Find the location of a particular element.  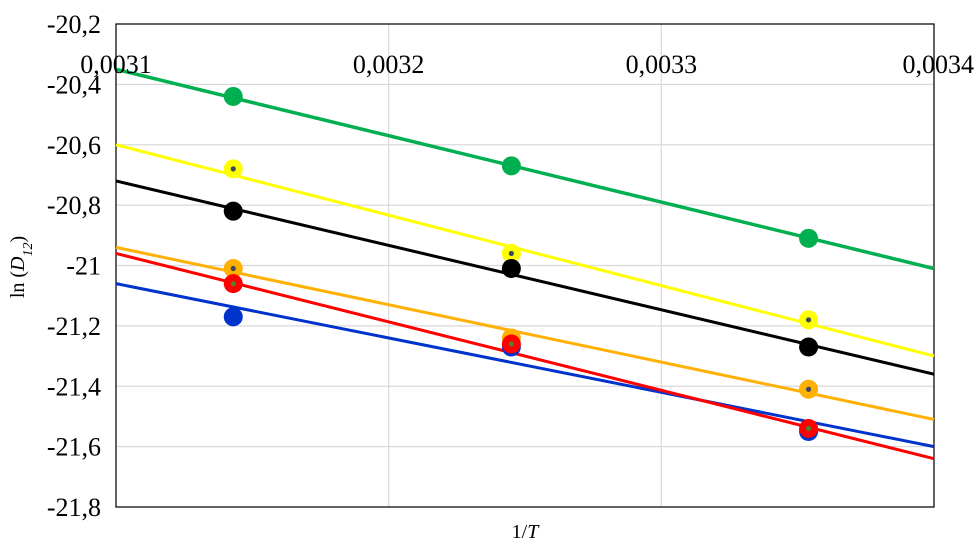

x-tick-label-1: 0,0032 is located at coordinates (389, 64).